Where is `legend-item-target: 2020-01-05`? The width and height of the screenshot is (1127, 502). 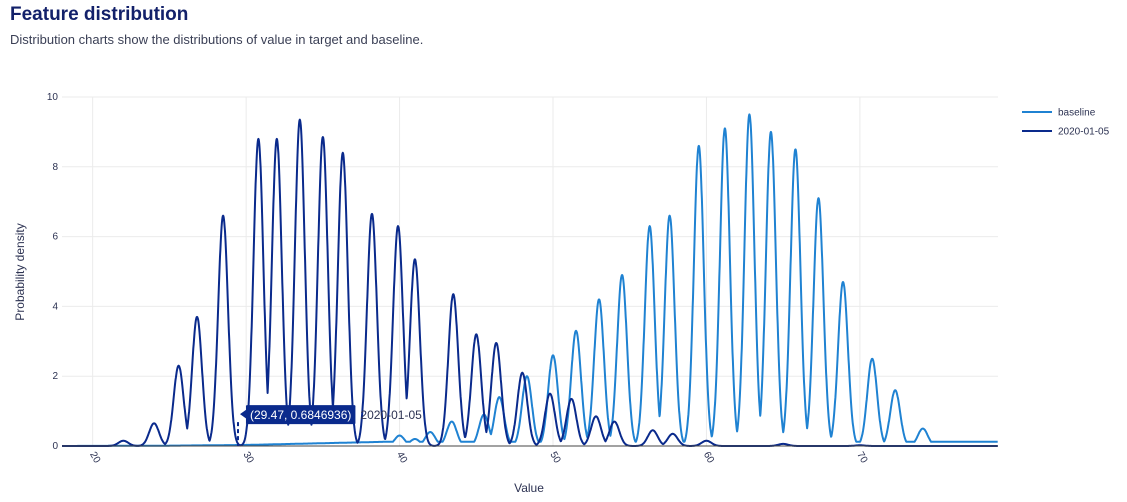 legend-item-target: 2020-01-05 is located at coordinates (1066, 132).